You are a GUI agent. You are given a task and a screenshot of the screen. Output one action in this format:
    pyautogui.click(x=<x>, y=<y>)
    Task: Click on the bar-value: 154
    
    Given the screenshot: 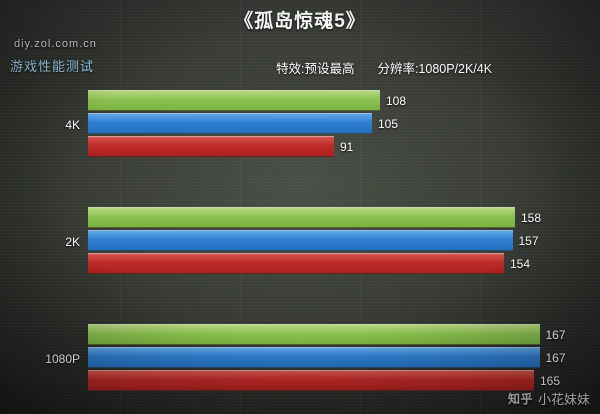 What is the action you would take?
    pyautogui.click(x=520, y=263)
    